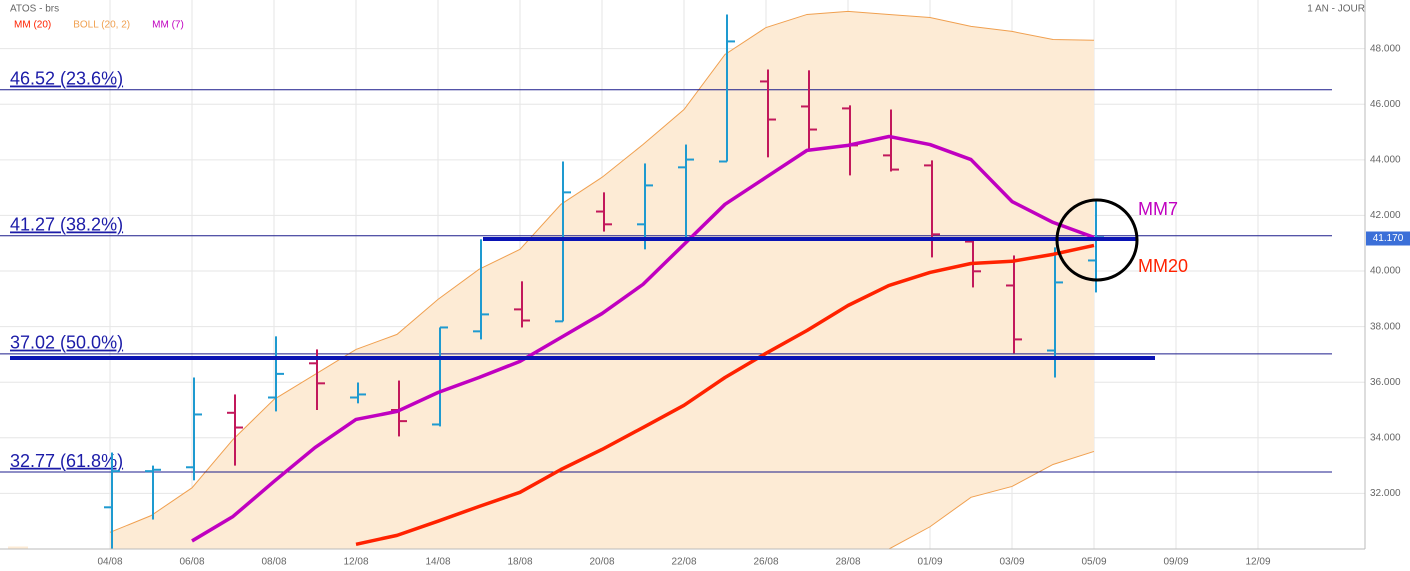  What do you see at coordinates (1163, 266) in the screenshot?
I see `annotation: MM20` at bounding box center [1163, 266].